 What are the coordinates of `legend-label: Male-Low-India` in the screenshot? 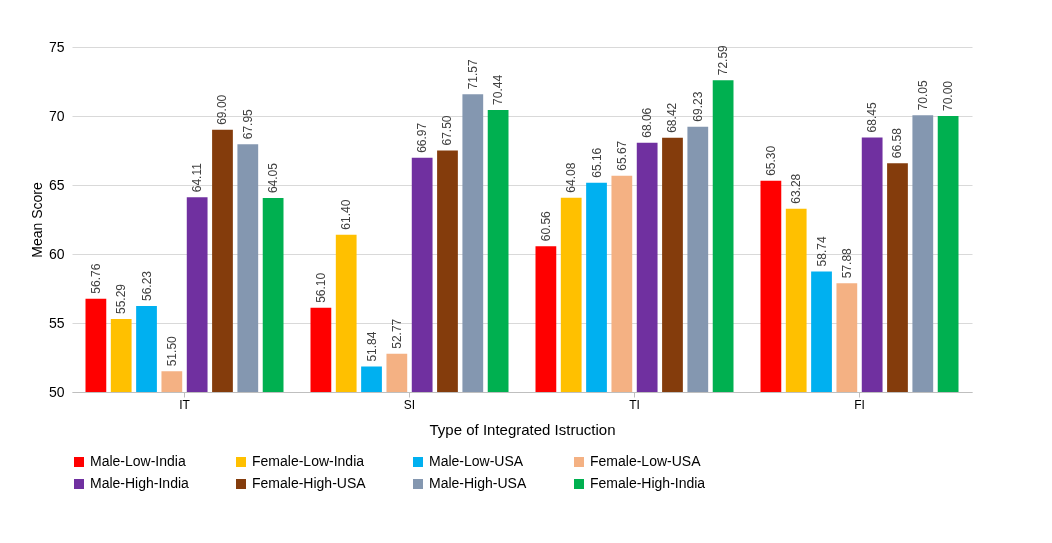 It's located at (138, 461).